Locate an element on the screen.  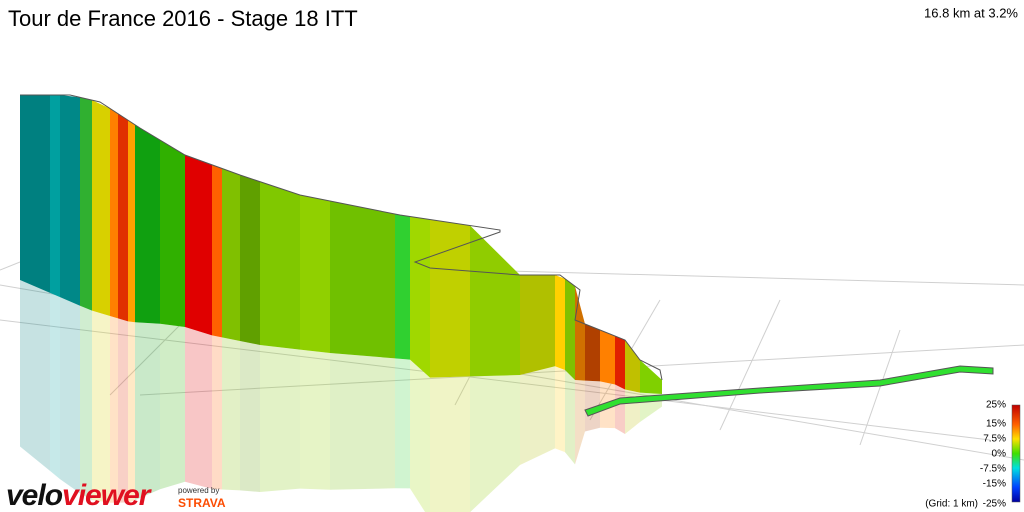
logo-viewer: viewer is located at coordinates (107, 495).